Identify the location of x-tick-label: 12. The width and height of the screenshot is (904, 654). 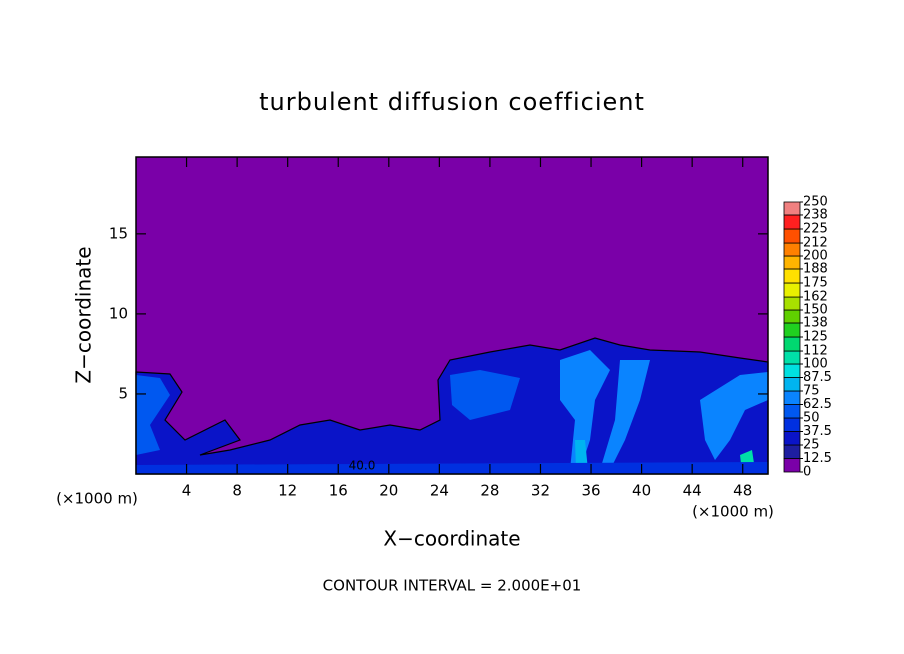
(287, 491).